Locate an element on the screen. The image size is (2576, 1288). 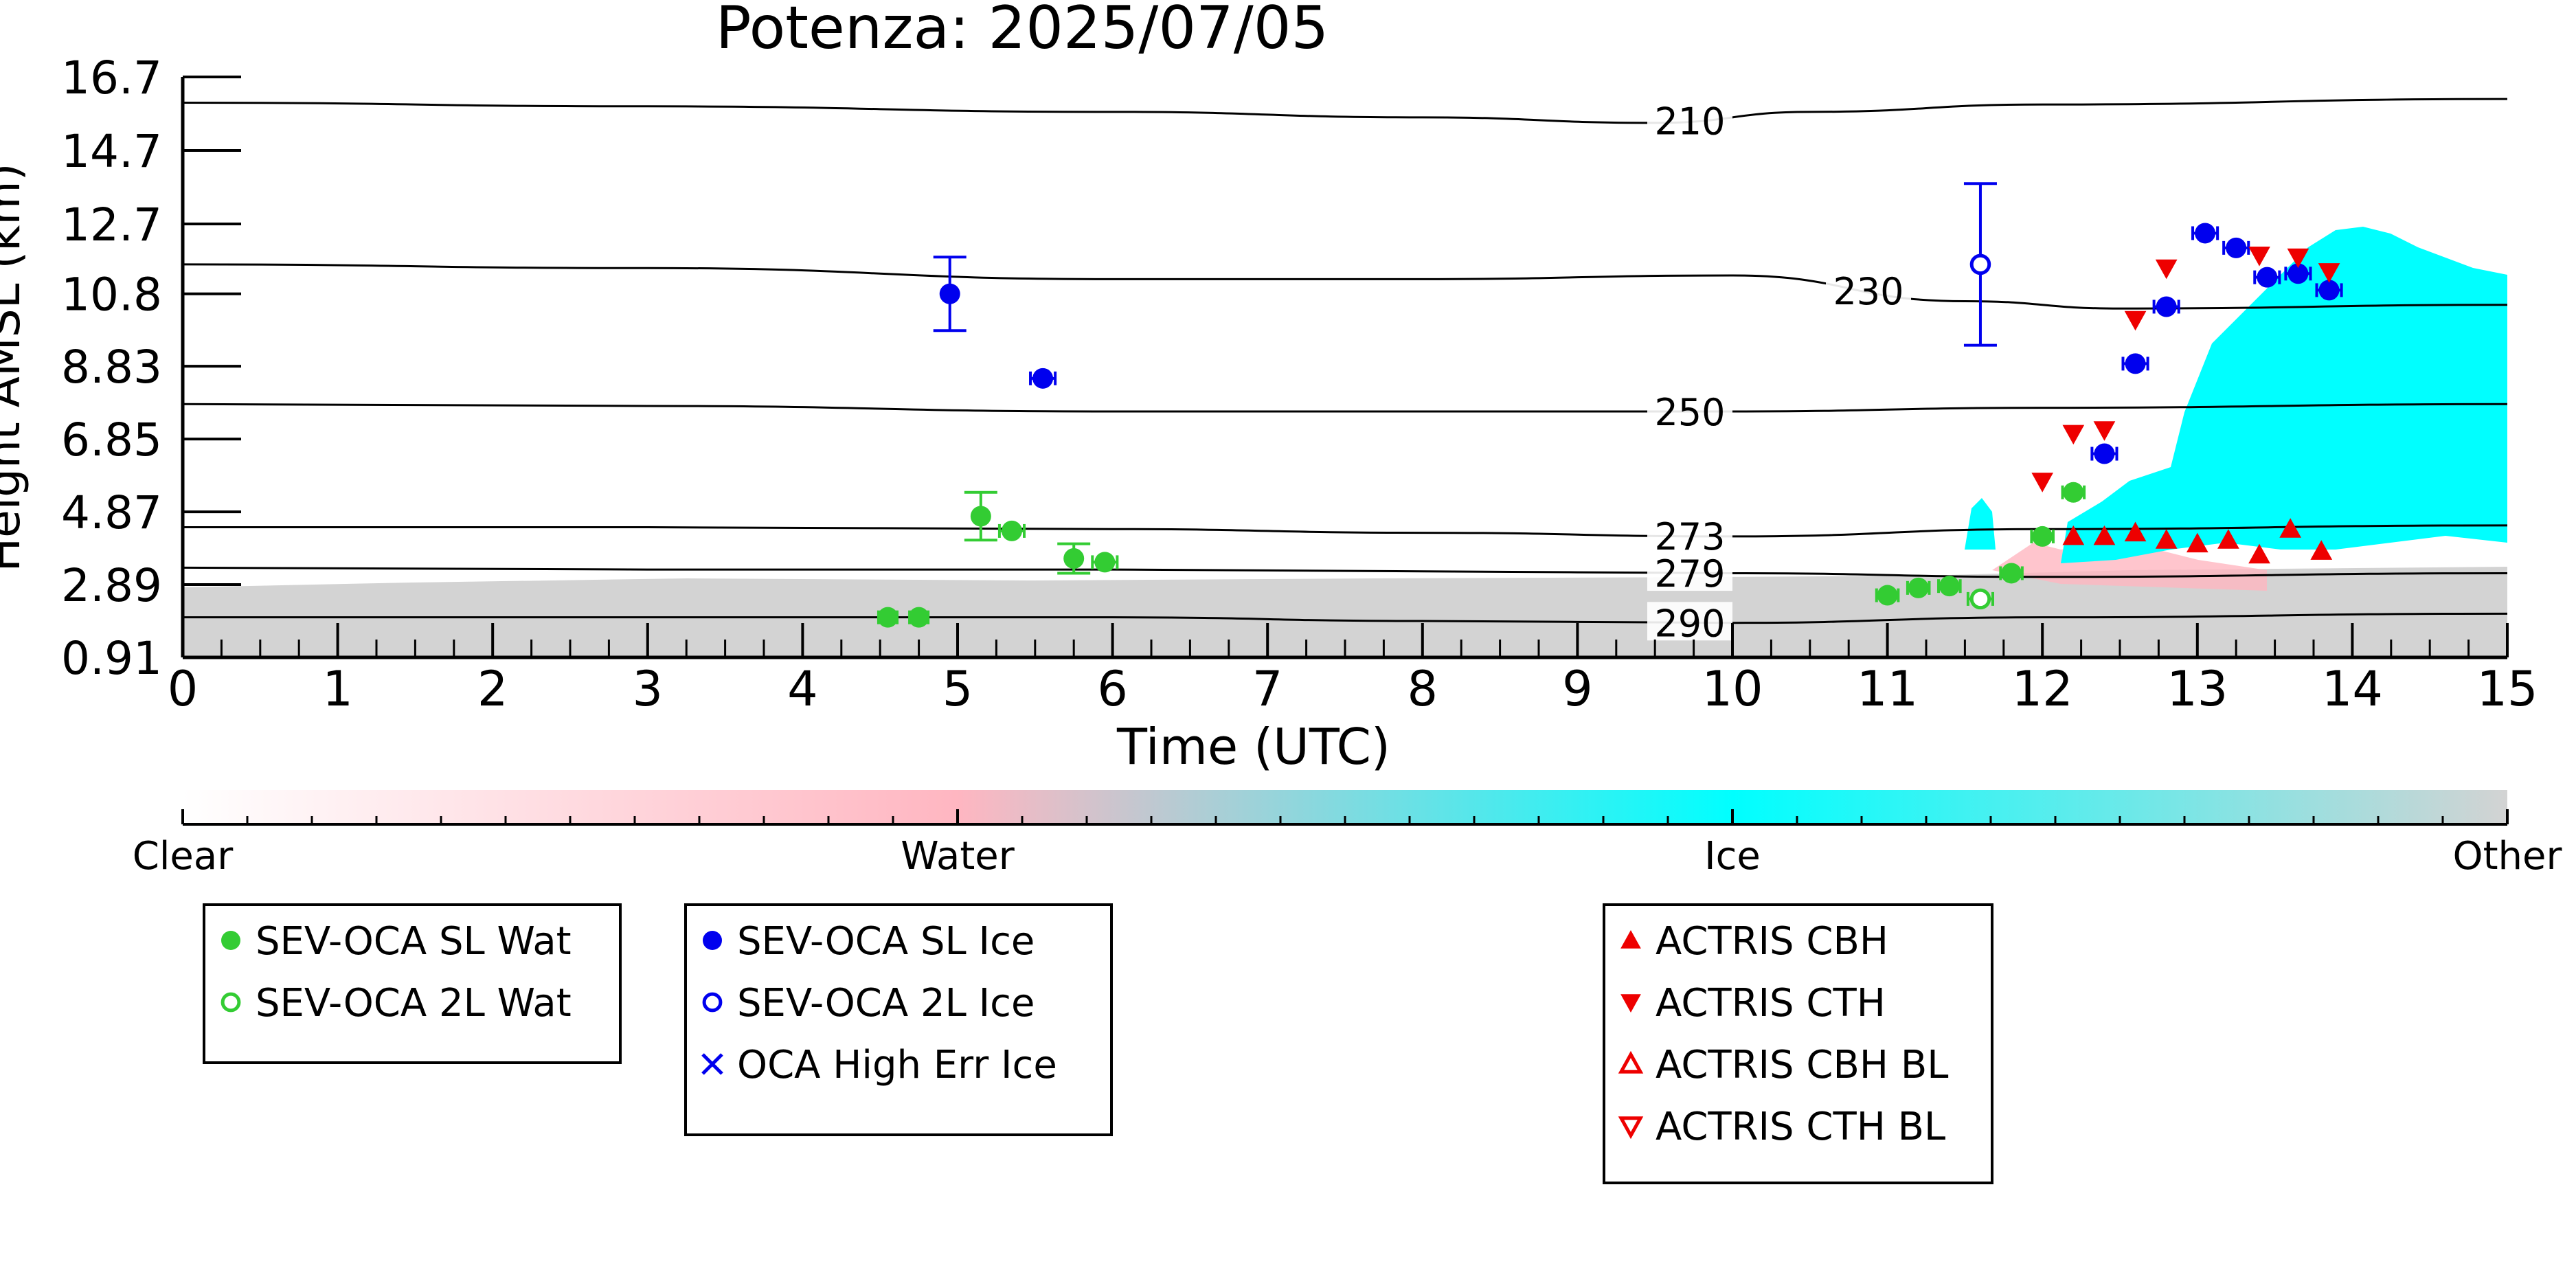
x-tick-label: 0 is located at coordinates (183, 689).